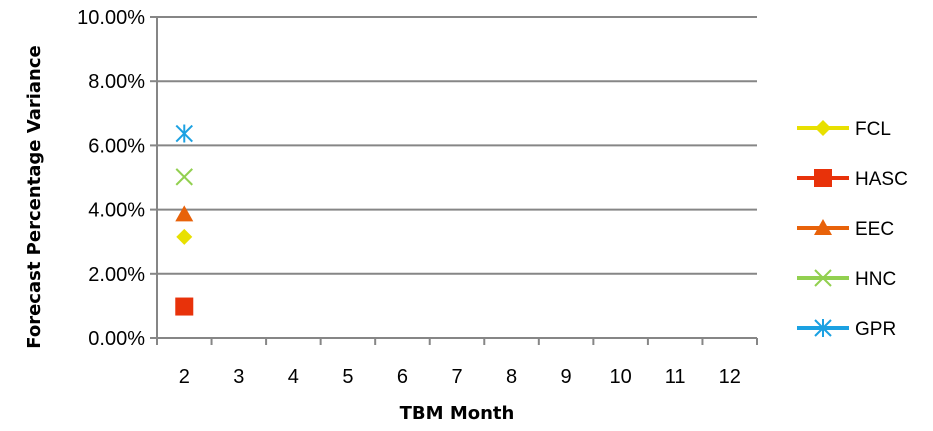 Image resolution: width=933 pixels, height=431 pixels. What do you see at coordinates (347, 377) in the screenshot?
I see `x-tick-label: 5` at bounding box center [347, 377].